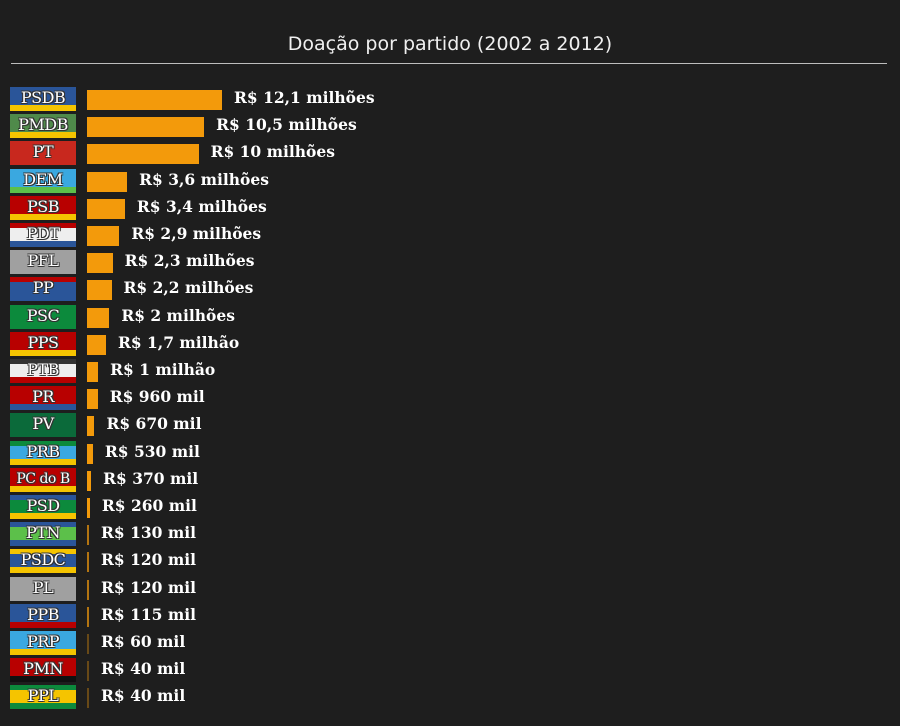  What do you see at coordinates (43, 425) in the screenshot?
I see `party-badge: PV` at bounding box center [43, 425].